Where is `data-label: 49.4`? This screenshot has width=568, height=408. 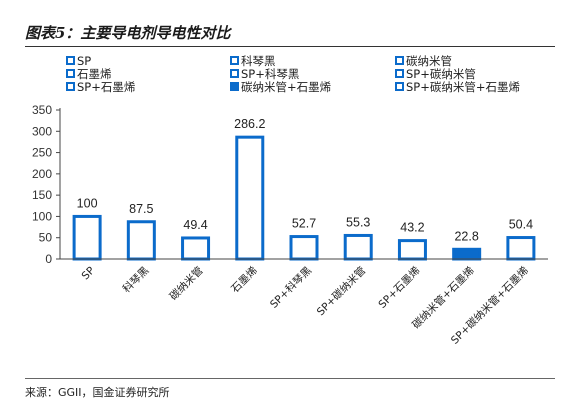
data-label: 49.4 is located at coordinates (195, 225).